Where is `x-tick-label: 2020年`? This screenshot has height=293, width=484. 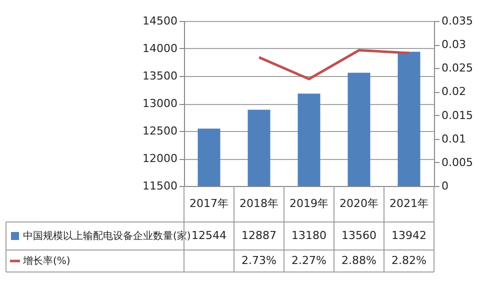 x-tick-label: 2020年 is located at coordinates (359, 203).